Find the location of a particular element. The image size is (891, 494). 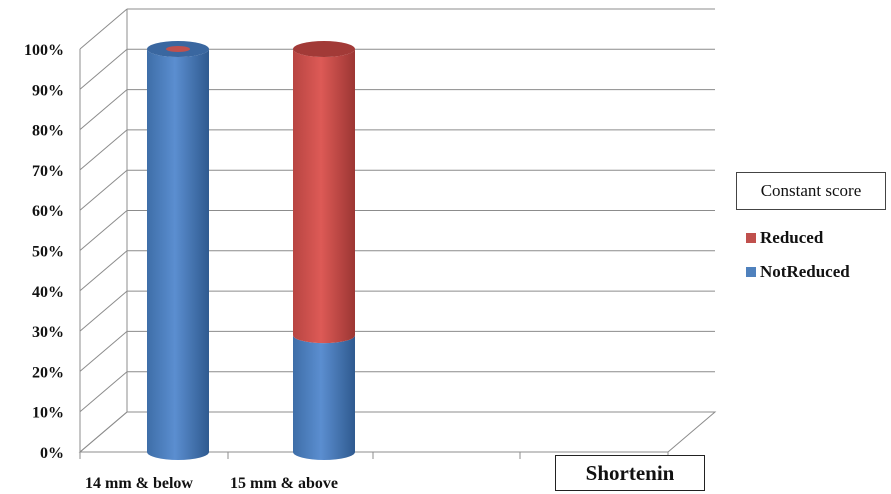

category-label: 15 mm & above is located at coordinates (284, 483).